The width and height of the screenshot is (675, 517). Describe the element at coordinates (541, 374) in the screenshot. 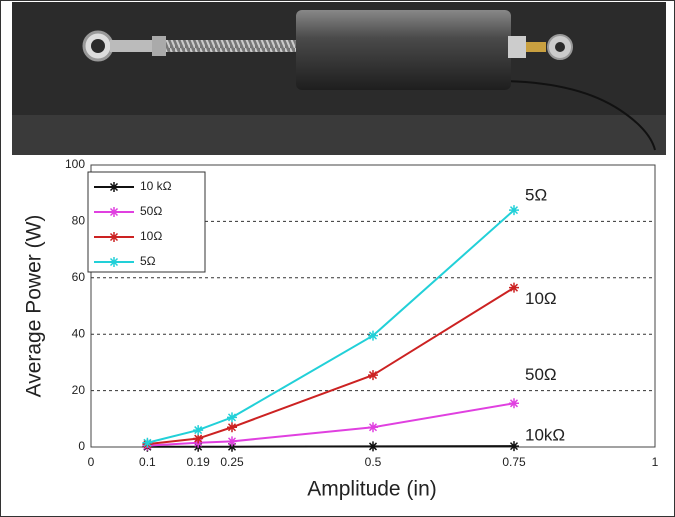

I see `annotation: 50Ω` at that location.